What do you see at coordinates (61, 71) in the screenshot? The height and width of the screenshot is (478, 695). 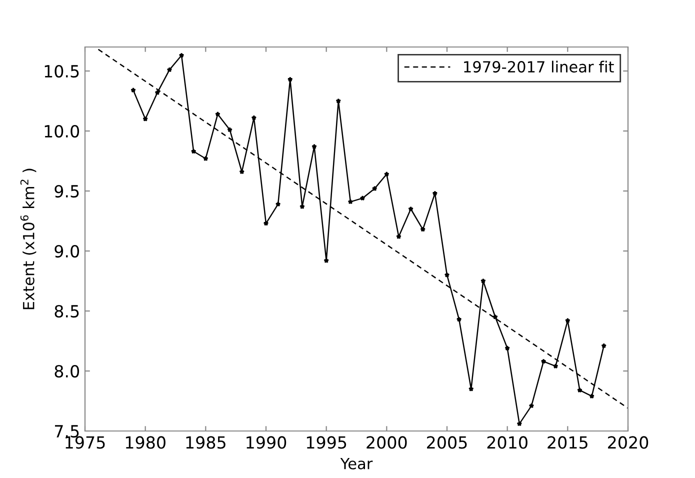 I see `y-tick-label: 10.5` at bounding box center [61, 71].